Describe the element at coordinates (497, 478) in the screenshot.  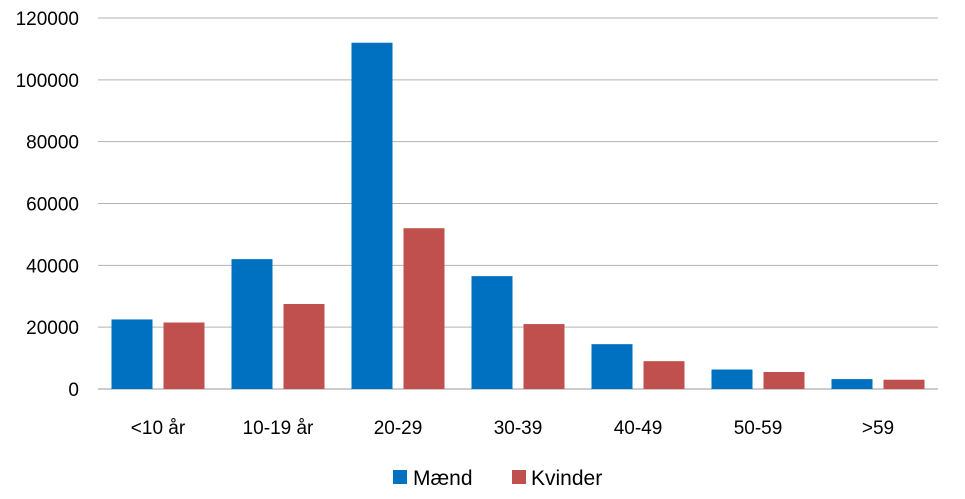
I see `legend: Mænd Kvinder` at that location.